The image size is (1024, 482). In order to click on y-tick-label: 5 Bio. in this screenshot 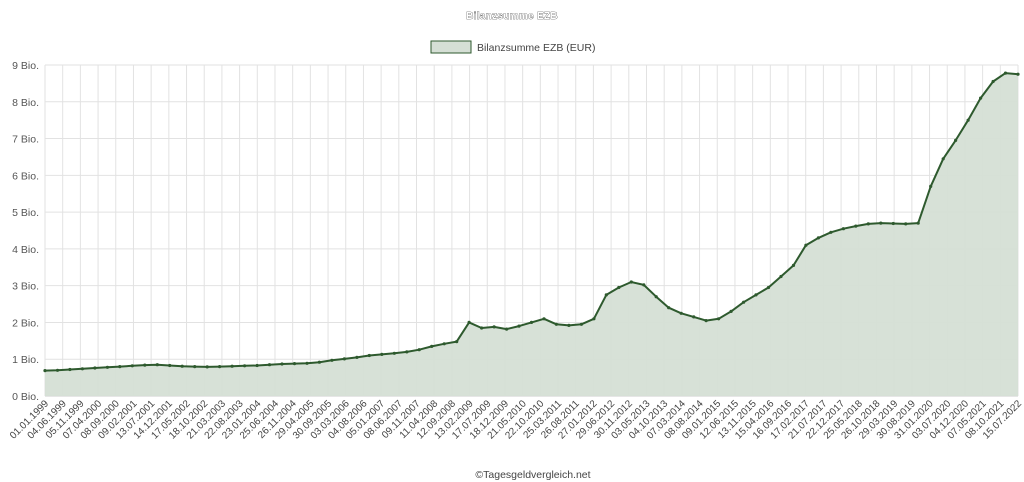, I will do `click(25, 213)`.